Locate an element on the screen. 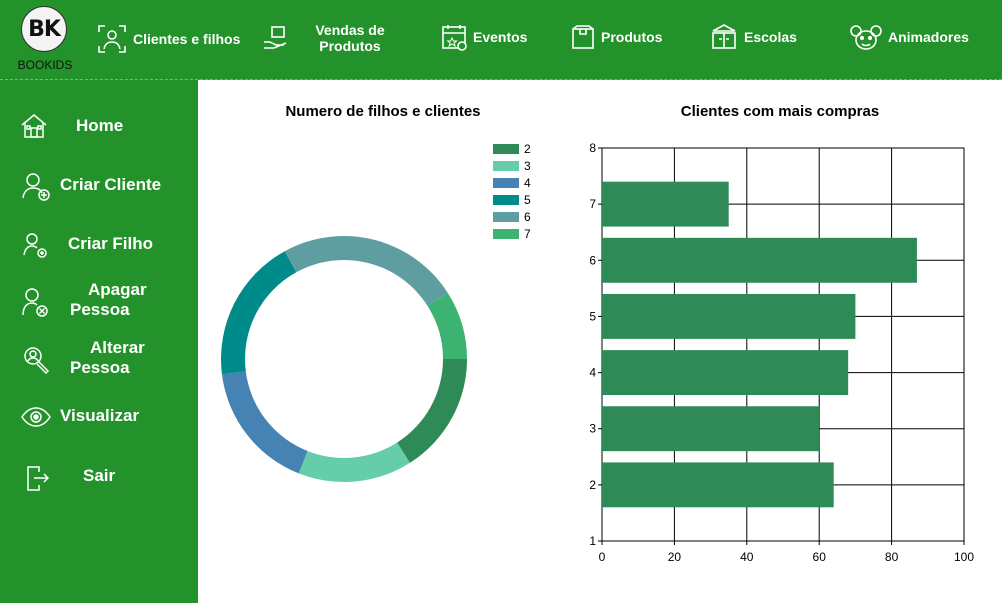 The height and width of the screenshot is (603, 1002). logo-mark: BK is located at coordinates (44, 29).